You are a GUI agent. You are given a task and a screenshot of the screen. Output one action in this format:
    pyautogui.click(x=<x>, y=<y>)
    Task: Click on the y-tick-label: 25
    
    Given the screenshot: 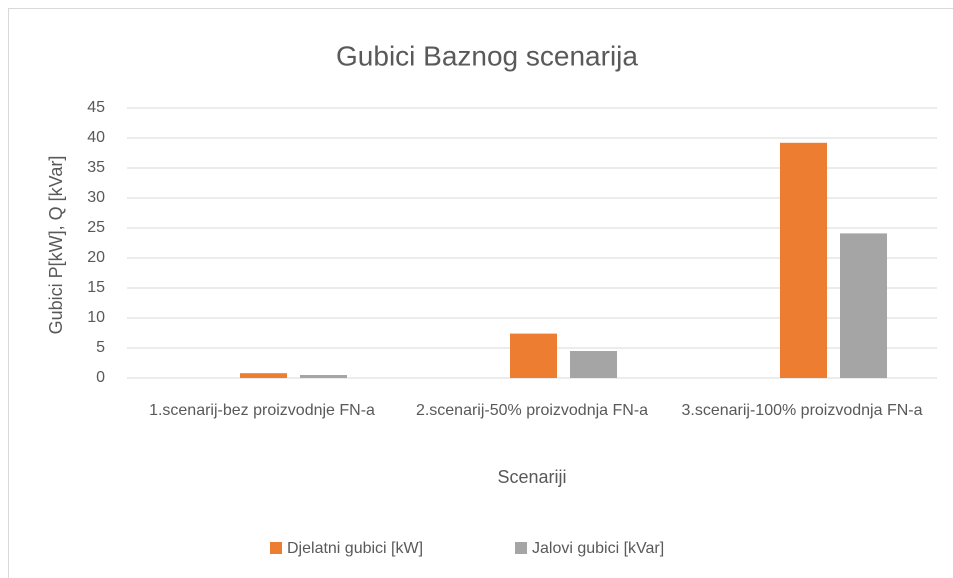 What is the action you would take?
    pyautogui.click(x=96, y=227)
    